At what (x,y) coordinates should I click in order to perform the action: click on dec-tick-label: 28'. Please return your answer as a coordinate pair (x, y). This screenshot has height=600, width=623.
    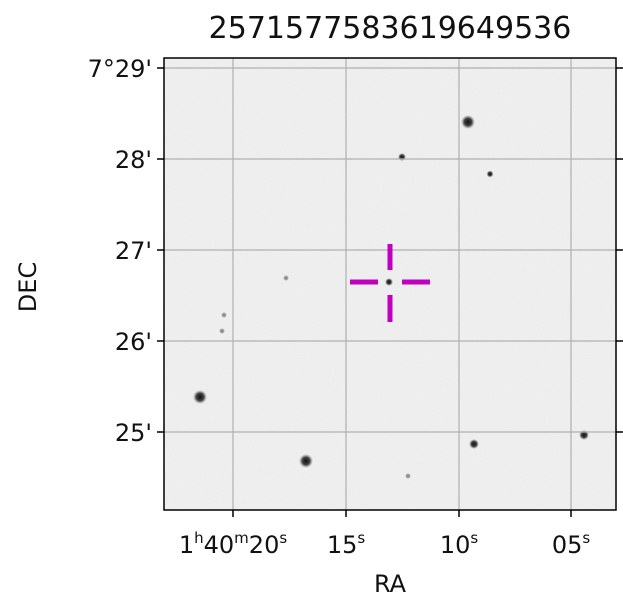
    Looking at the image, I should click on (133, 160).